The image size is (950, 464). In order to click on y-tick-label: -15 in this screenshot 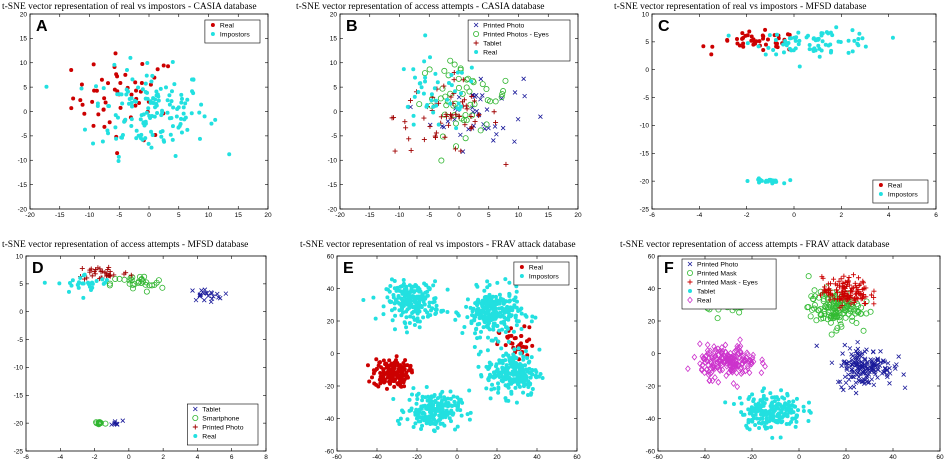, I will do `click(333, 185)`.